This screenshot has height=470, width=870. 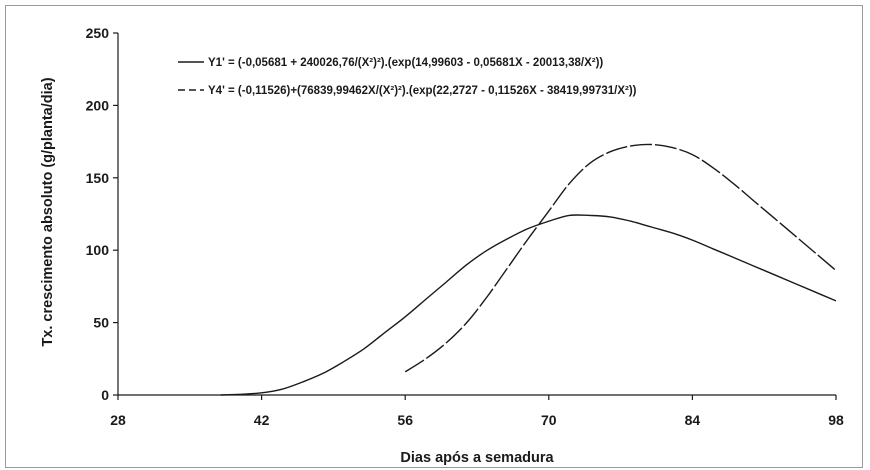 I want to click on x-tick-label: 70, so click(x=549, y=420).